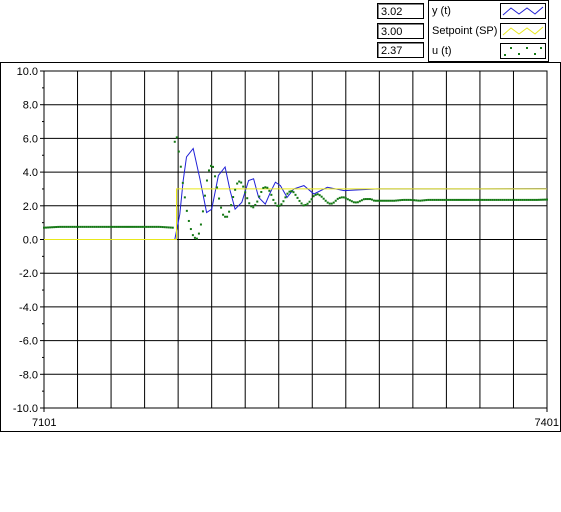 This screenshot has height=512, width=561. Describe the element at coordinates (441, 11) in the screenshot. I see `legend-label-y: y (t)` at that location.